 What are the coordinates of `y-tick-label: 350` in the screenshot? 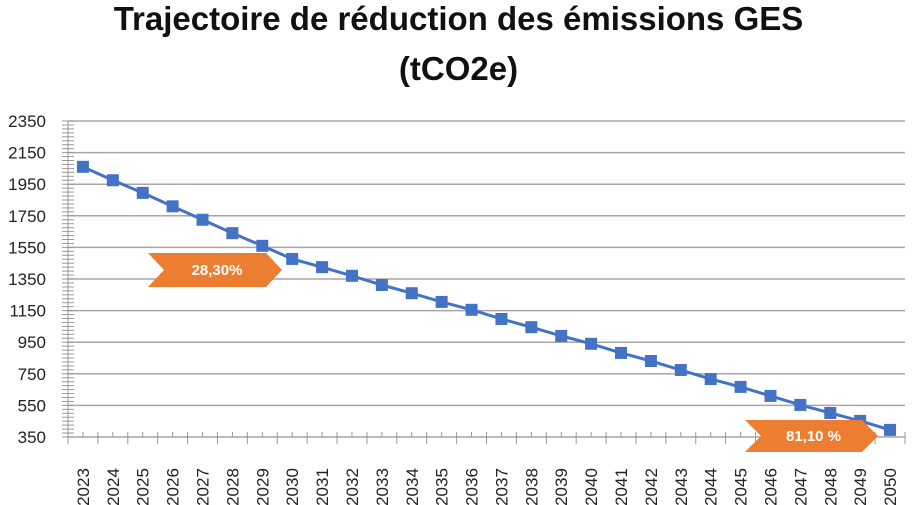 It's located at (32, 437).